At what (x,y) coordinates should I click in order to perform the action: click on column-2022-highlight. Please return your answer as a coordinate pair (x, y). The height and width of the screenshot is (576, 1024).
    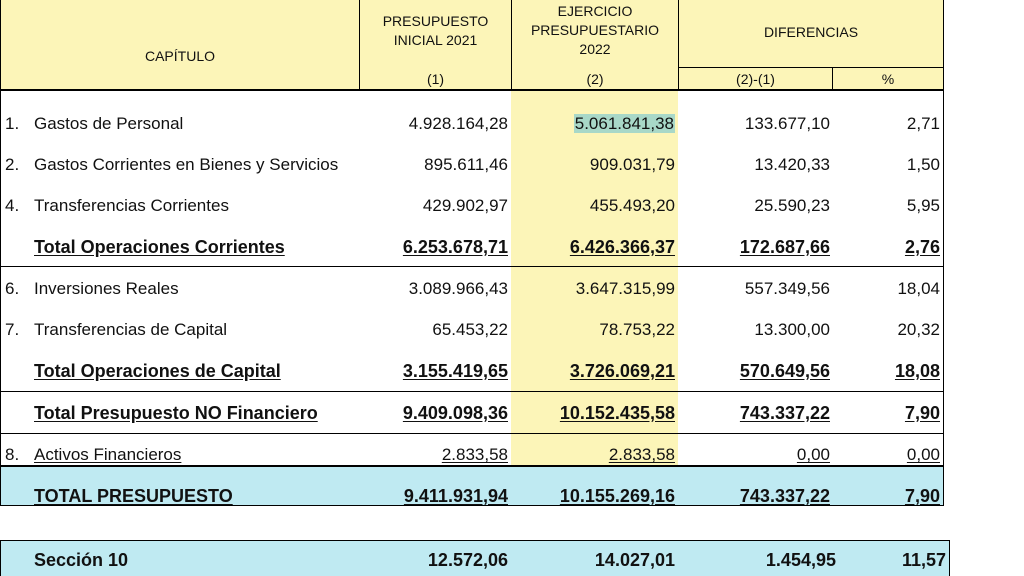
    Looking at the image, I should click on (594, 277).